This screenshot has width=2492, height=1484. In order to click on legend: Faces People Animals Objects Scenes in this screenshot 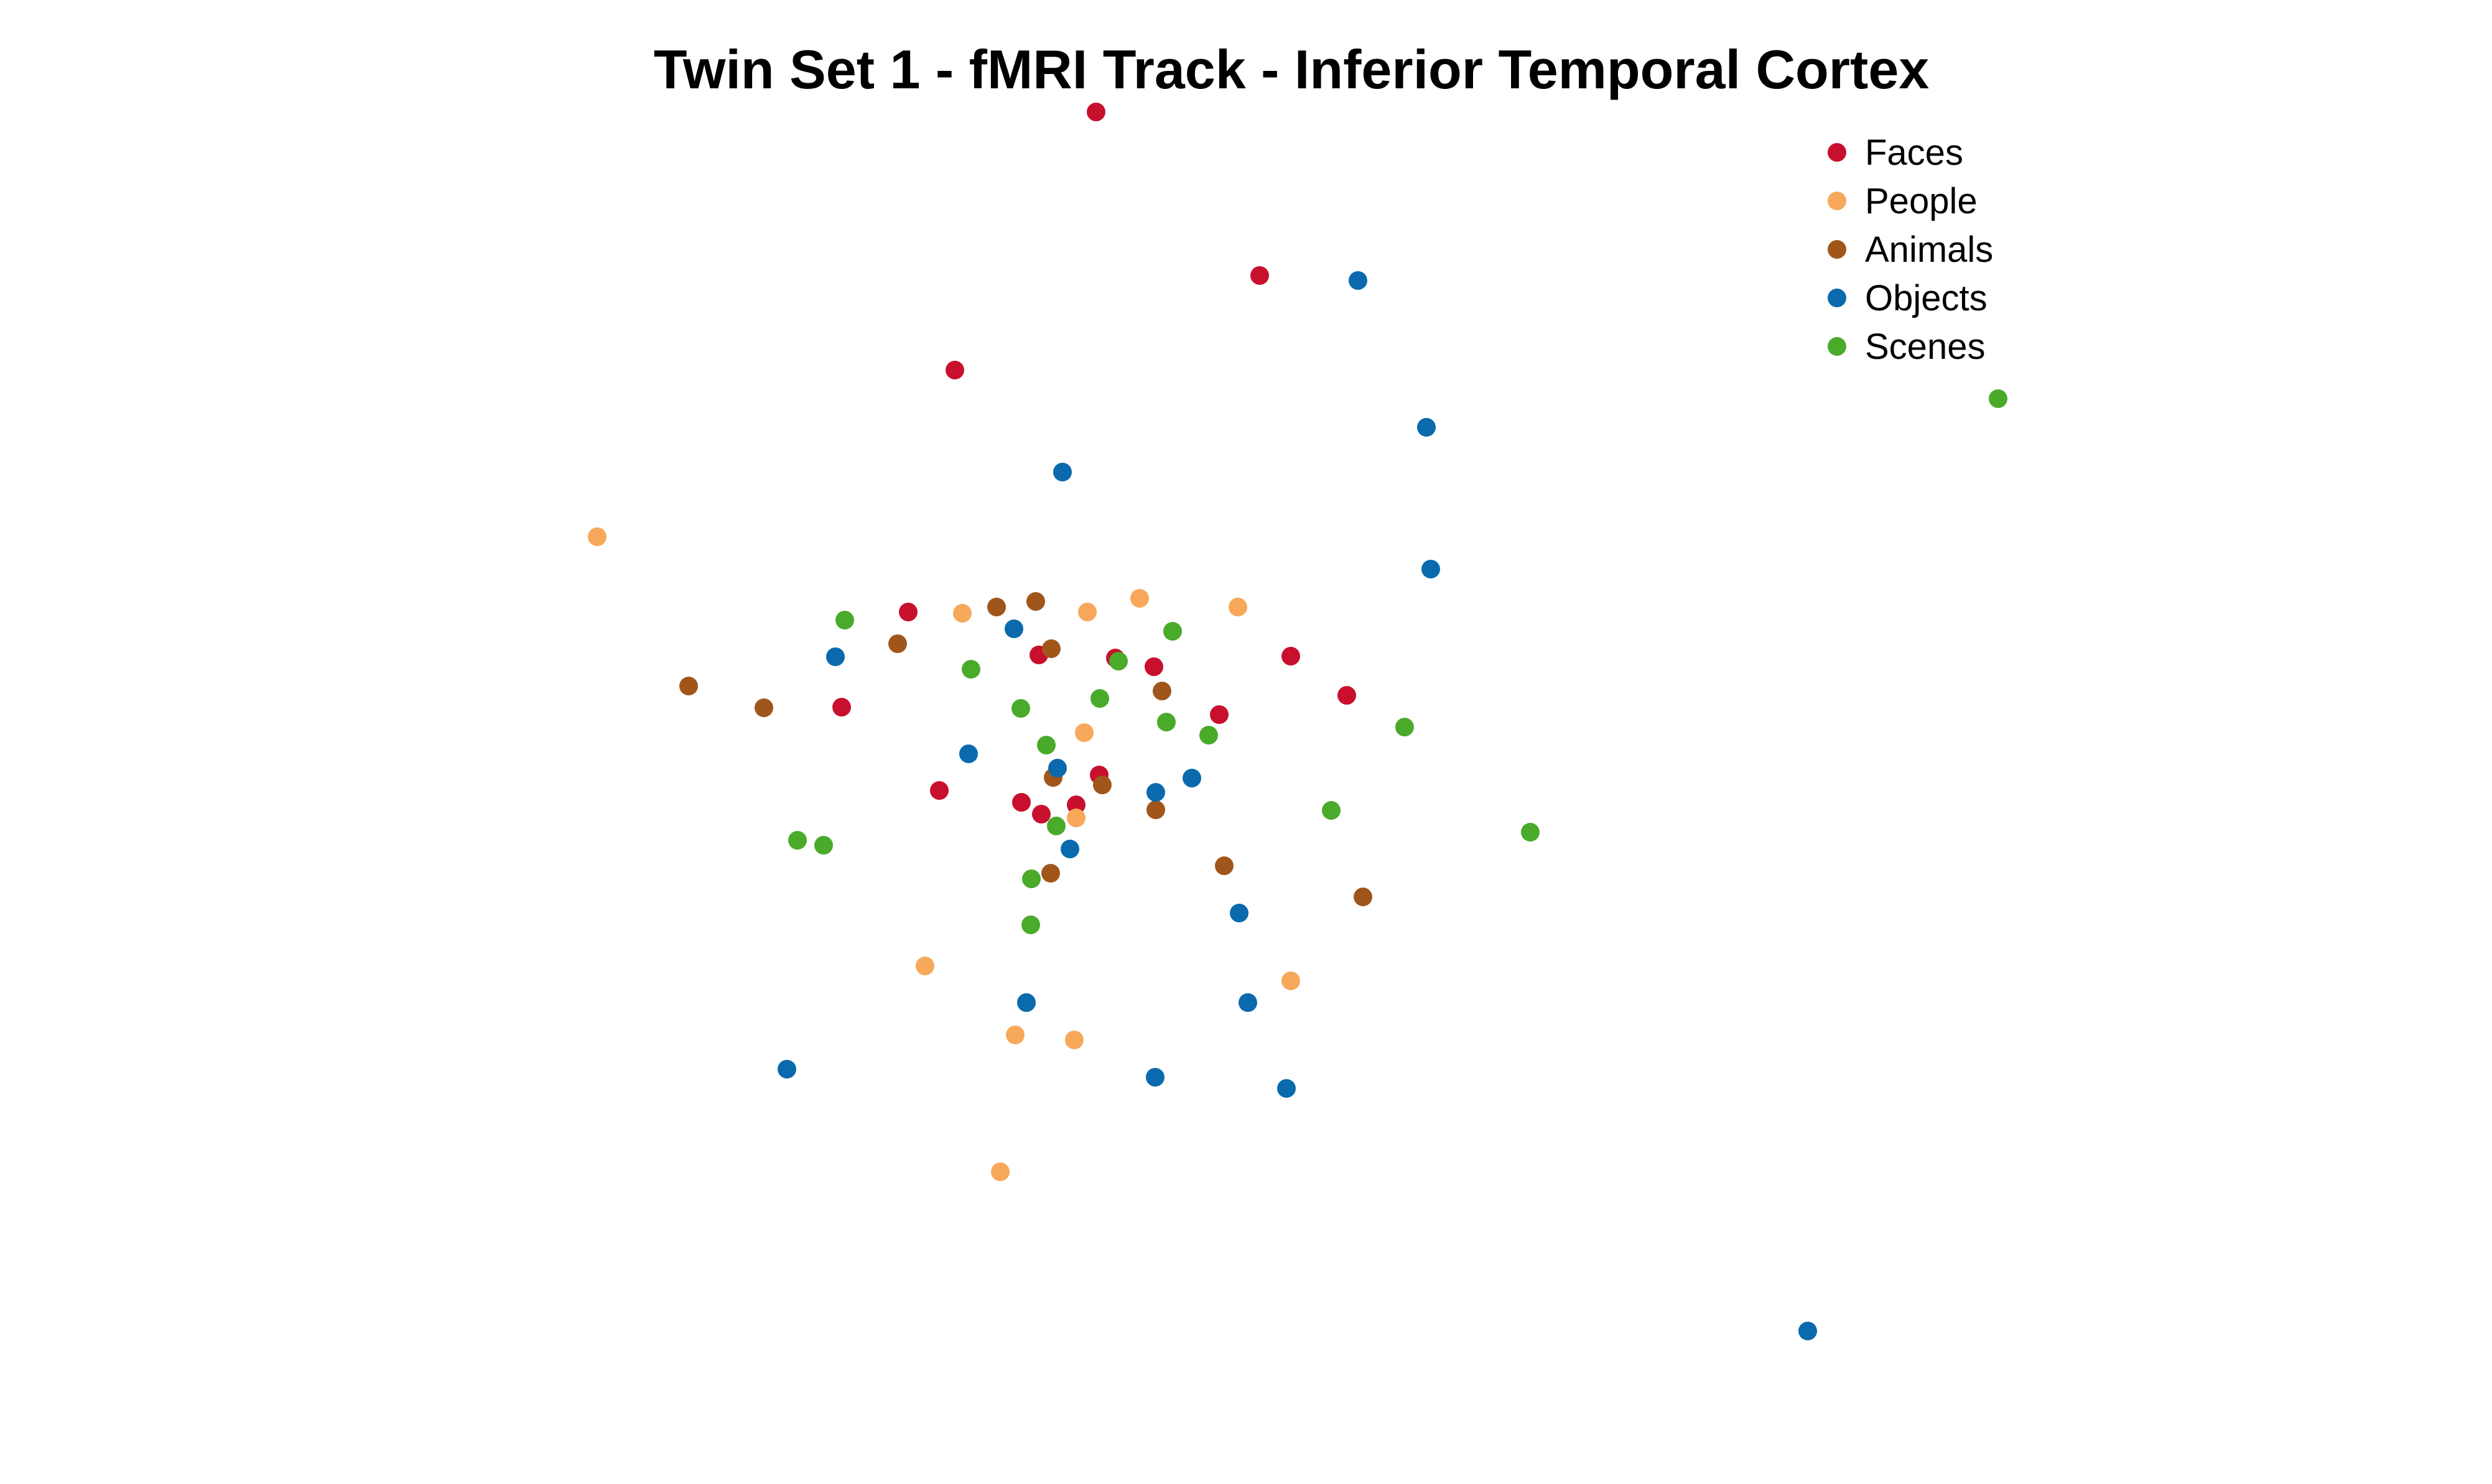, I will do `click(1910, 249)`.